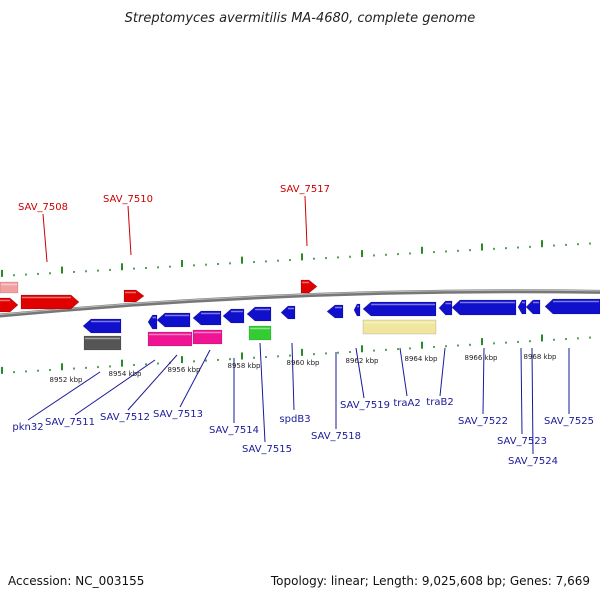  I want to click on chromosome-backbone, so click(300, 303).